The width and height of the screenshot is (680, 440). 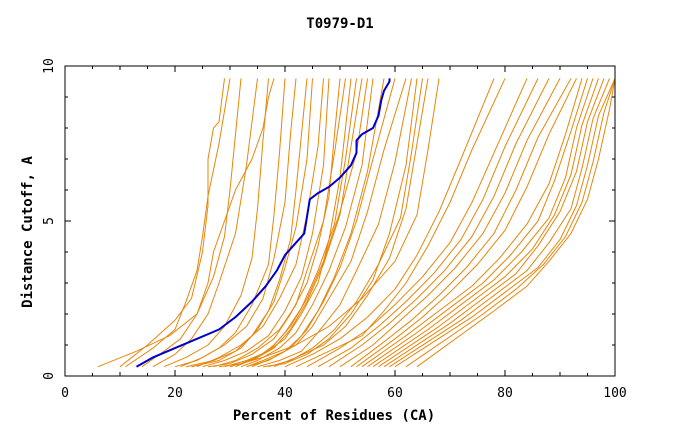 I want to click on x-tick-label: 100, so click(x=614, y=393).